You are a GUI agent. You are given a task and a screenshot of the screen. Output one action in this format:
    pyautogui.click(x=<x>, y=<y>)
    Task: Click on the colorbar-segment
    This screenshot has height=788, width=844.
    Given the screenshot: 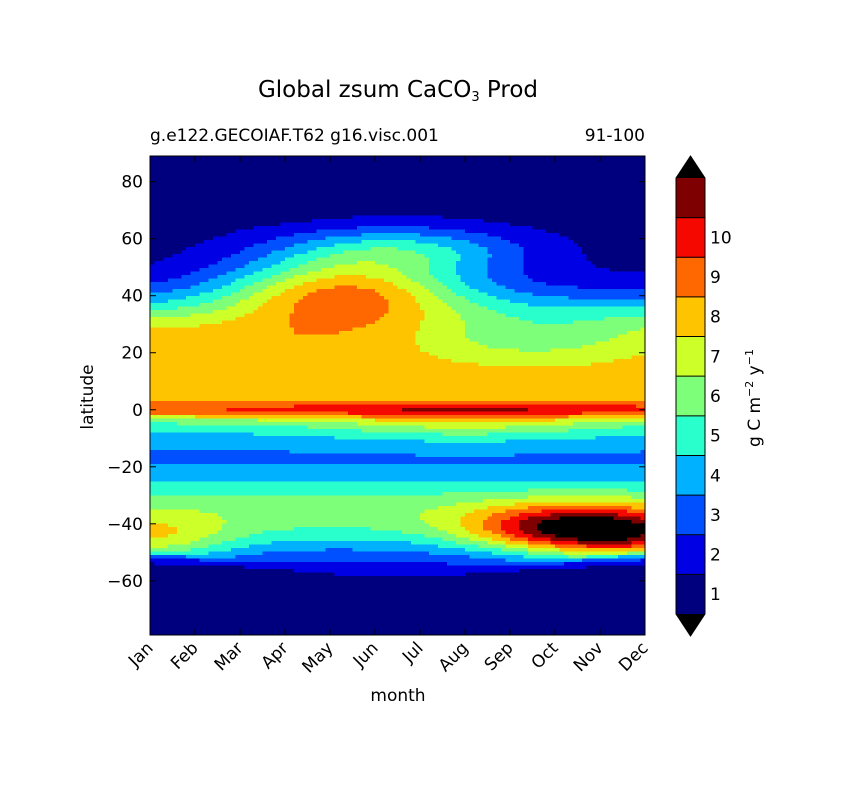 What is the action you would take?
    pyautogui.click(x=690, y=356)
    